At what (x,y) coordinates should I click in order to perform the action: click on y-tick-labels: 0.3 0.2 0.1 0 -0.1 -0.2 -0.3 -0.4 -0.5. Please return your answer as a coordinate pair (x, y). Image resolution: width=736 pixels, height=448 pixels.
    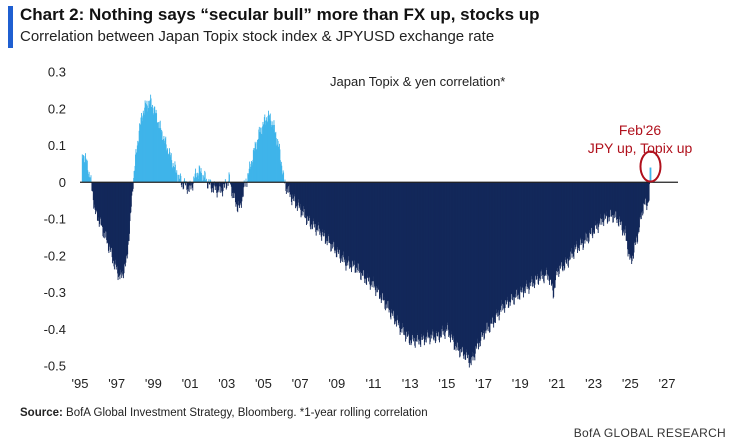
    Looking at the image, I should click on (55, 219).